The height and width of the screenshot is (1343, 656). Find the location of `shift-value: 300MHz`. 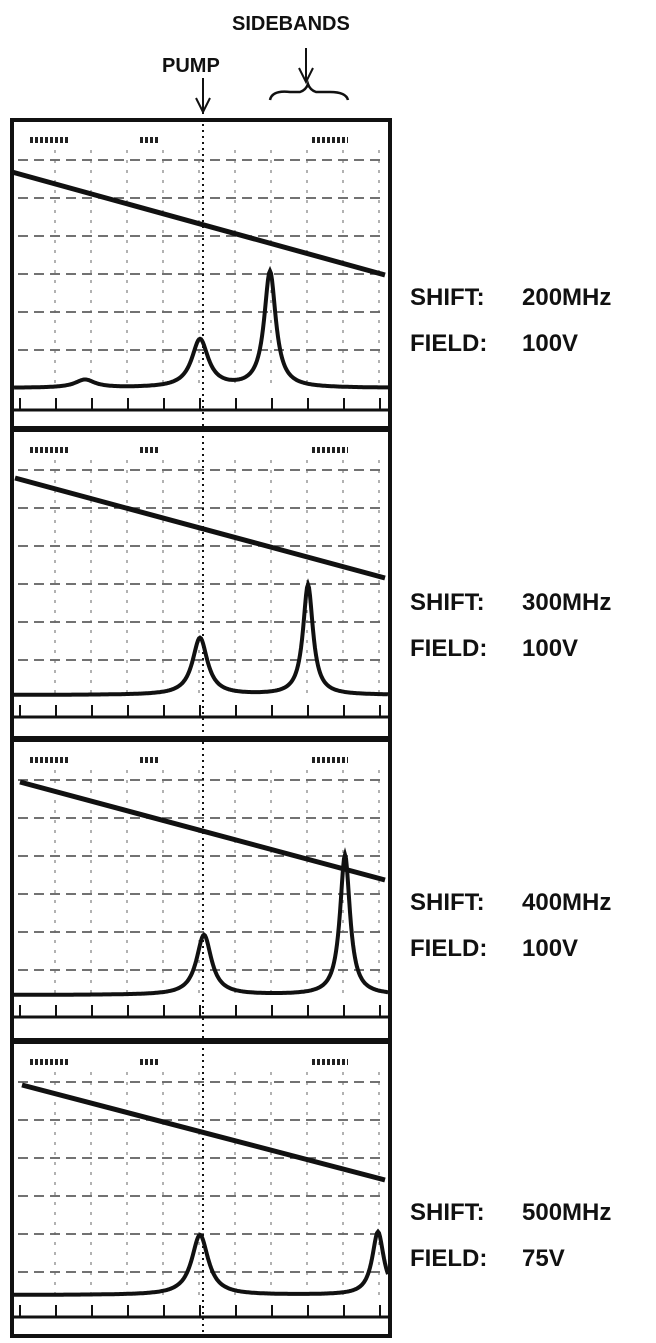

shift-value: 300MHz is located at coordinates (566, 602).